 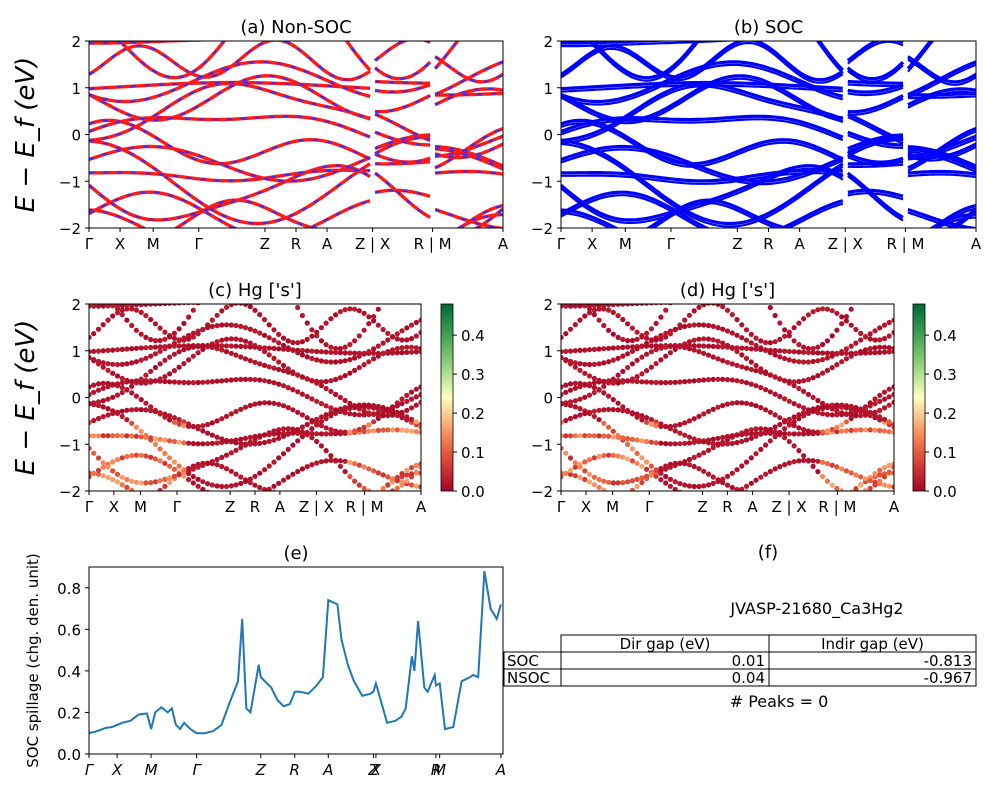 I want to click on soc-band, so click(x=875, y=138).